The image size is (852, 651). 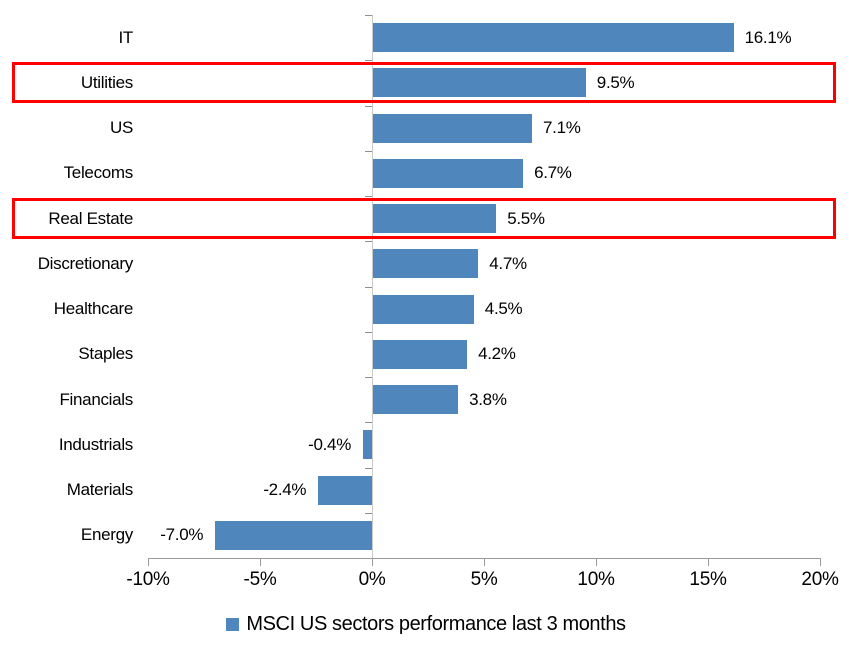 What do you see at coordinates (260, 579) in the screenshot?
I see `x-axis-tick-label: -5%` at bounding box center [260, 579].